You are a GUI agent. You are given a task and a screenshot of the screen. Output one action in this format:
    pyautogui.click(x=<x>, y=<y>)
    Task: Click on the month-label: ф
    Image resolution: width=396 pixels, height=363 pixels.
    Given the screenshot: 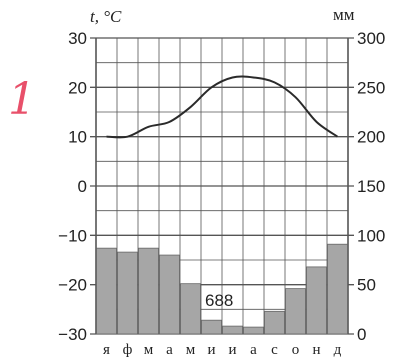 What is the action you would take?
    pyautogui.click(x=128, y=350)
    